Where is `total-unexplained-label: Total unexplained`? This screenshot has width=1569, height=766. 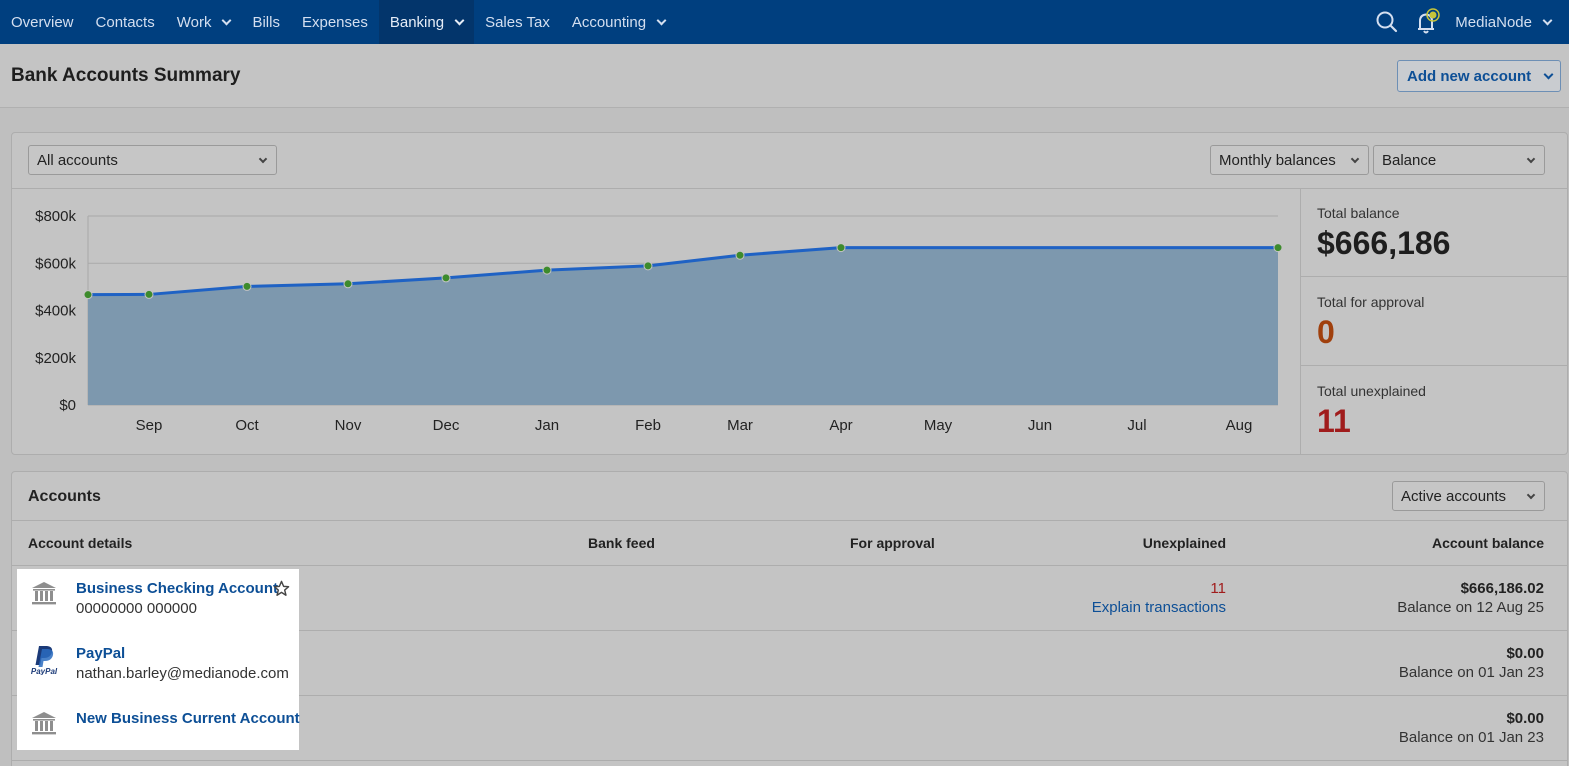 total-unexplained-label: Total unexplained is located at coordinates (1371, 391).